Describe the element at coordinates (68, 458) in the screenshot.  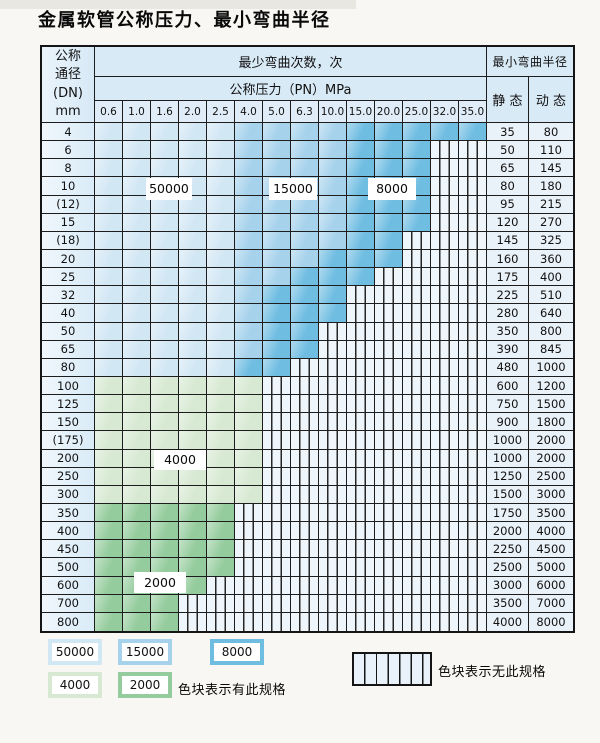
I see `dn-cell: 200` at that location.